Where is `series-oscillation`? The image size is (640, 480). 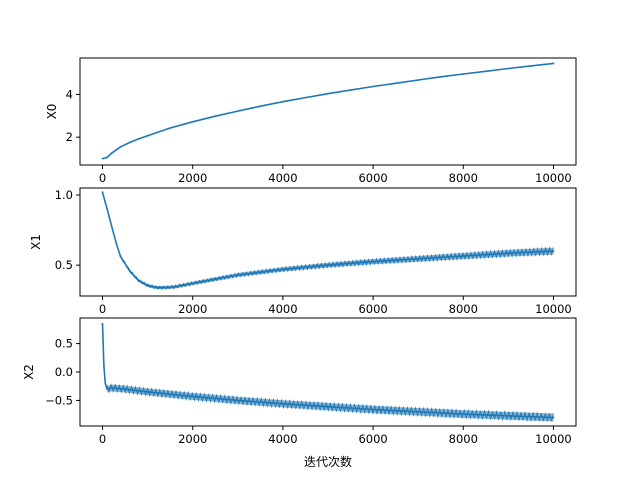
series-oscillation is located at coordinates (330, 403).